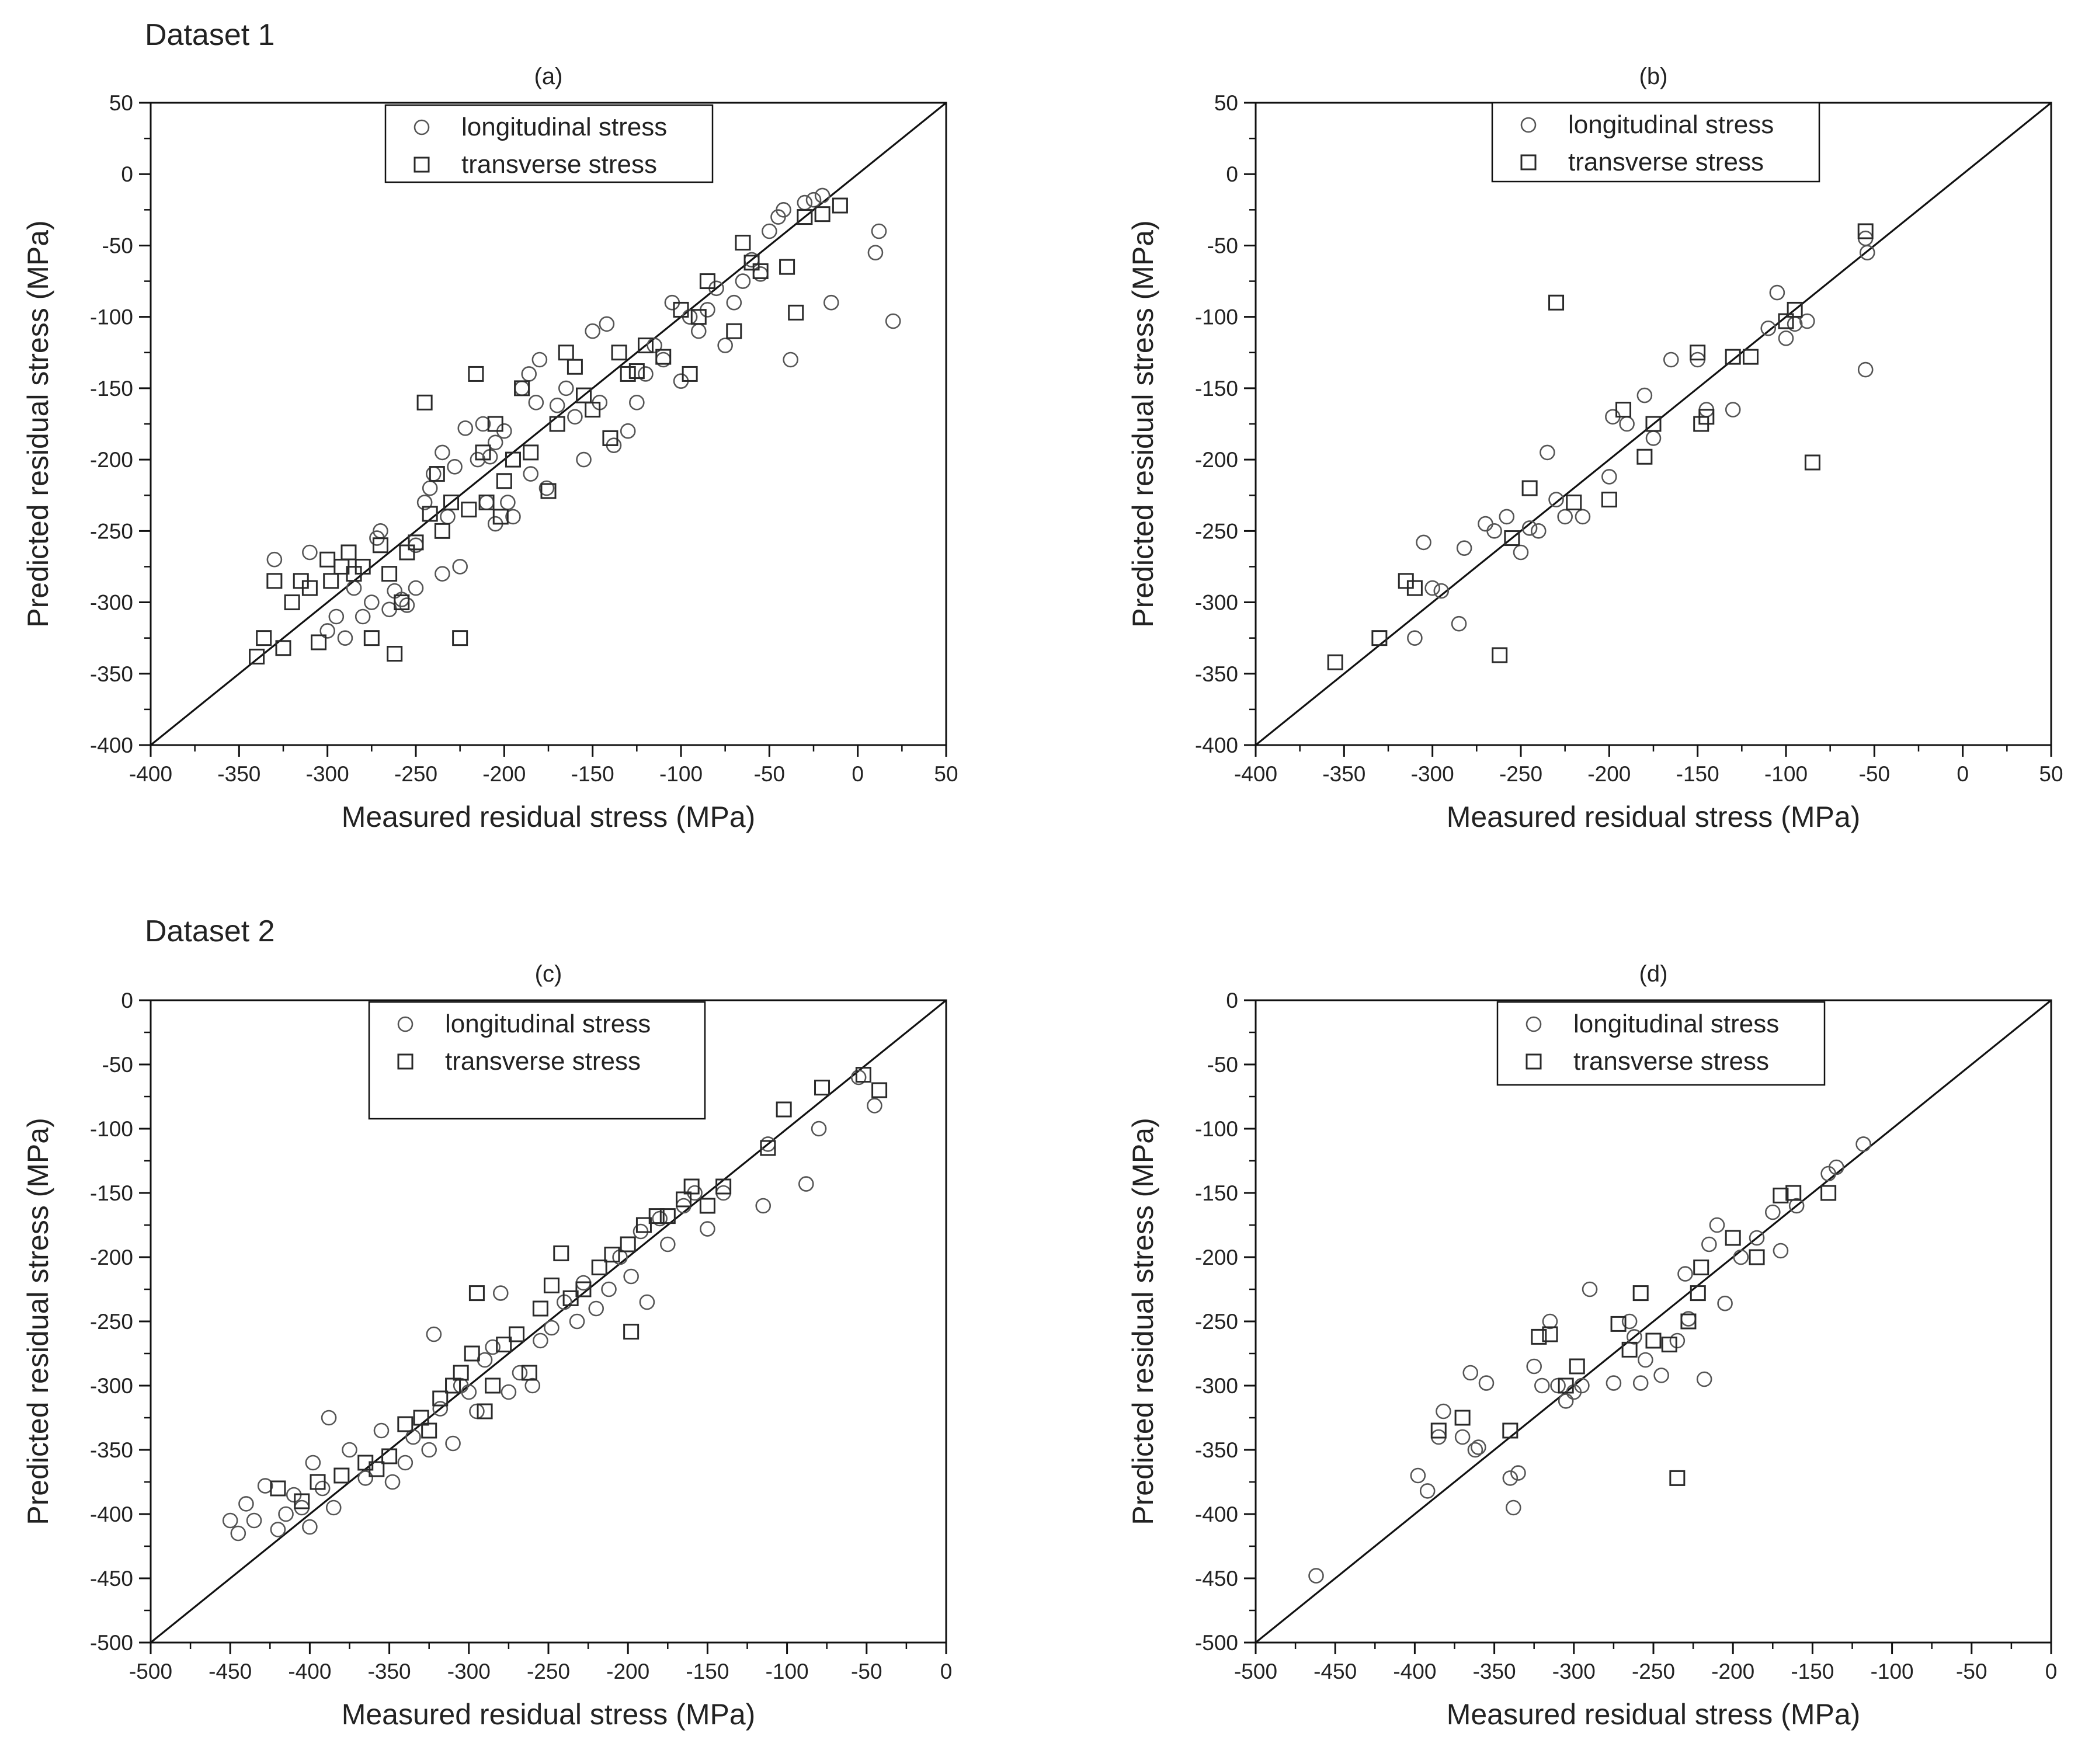 The image size is (2078, 1764). I want to click on y-tick-label: -200, so click(1216, 460).